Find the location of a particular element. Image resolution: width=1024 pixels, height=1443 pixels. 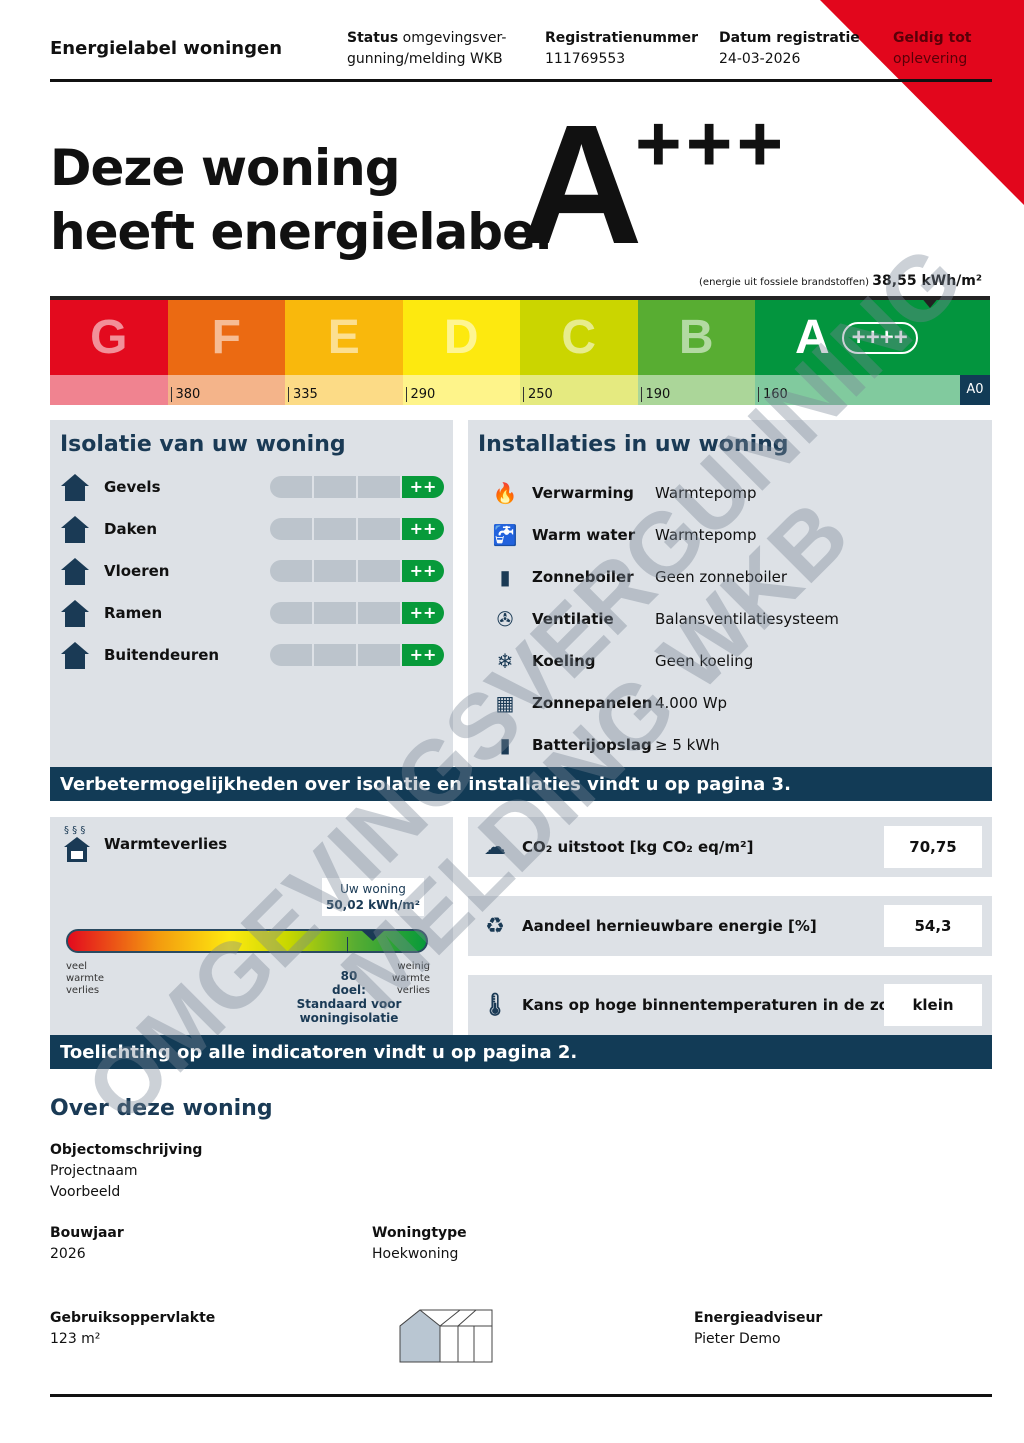

scale-class-C: C 250 is located at coordinates (579, 352).